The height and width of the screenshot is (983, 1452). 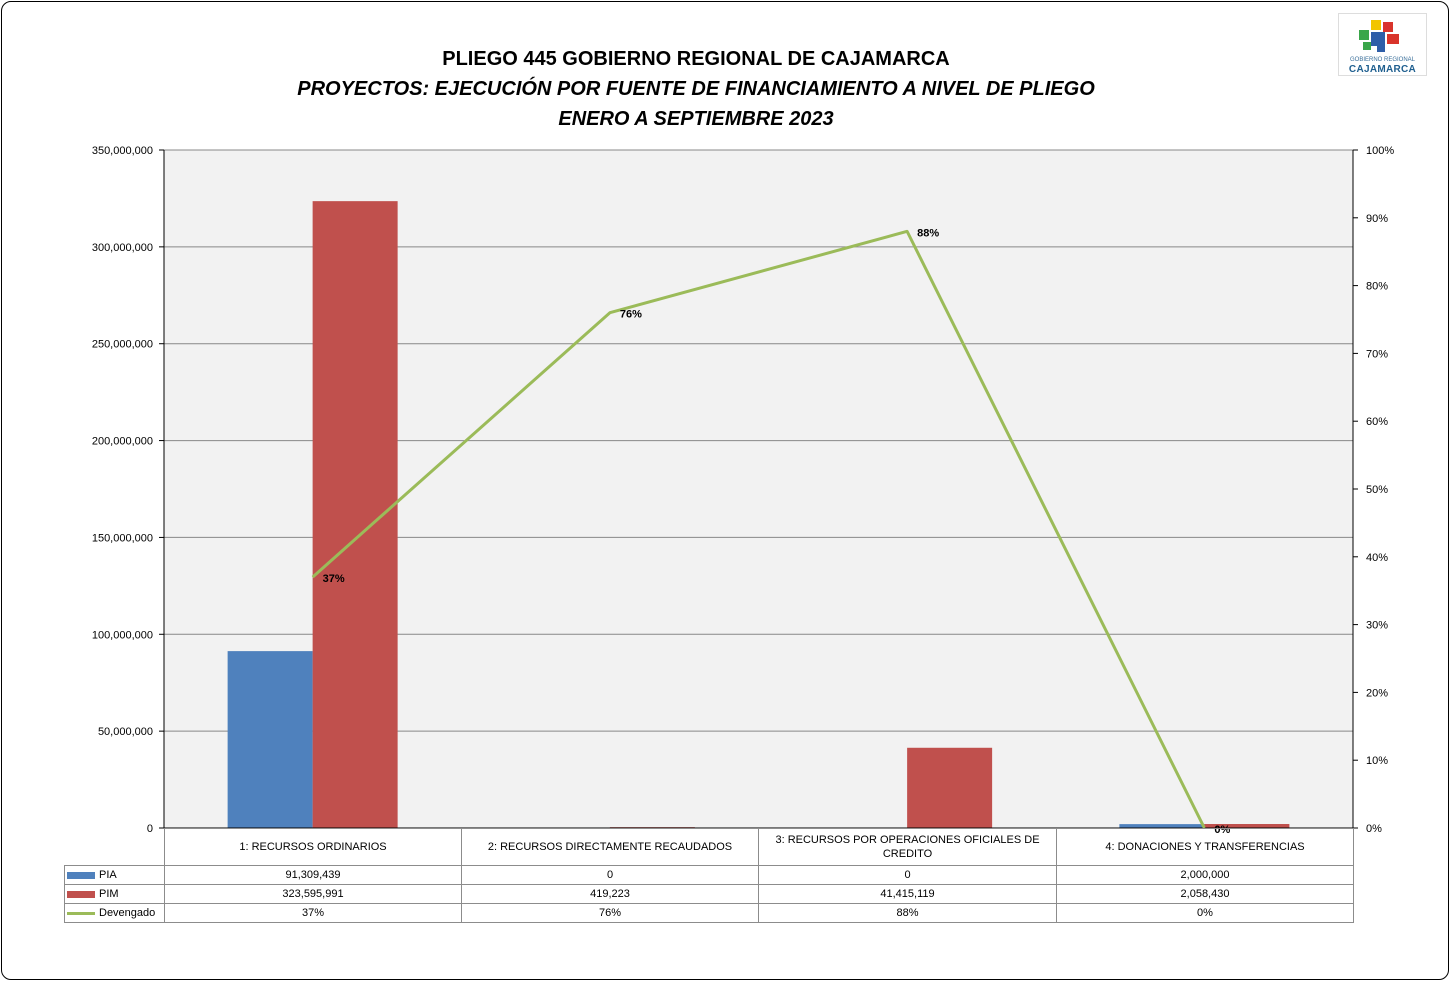 I want to click on y-tick-label: 200,000,000, so click(x=122, y=442).